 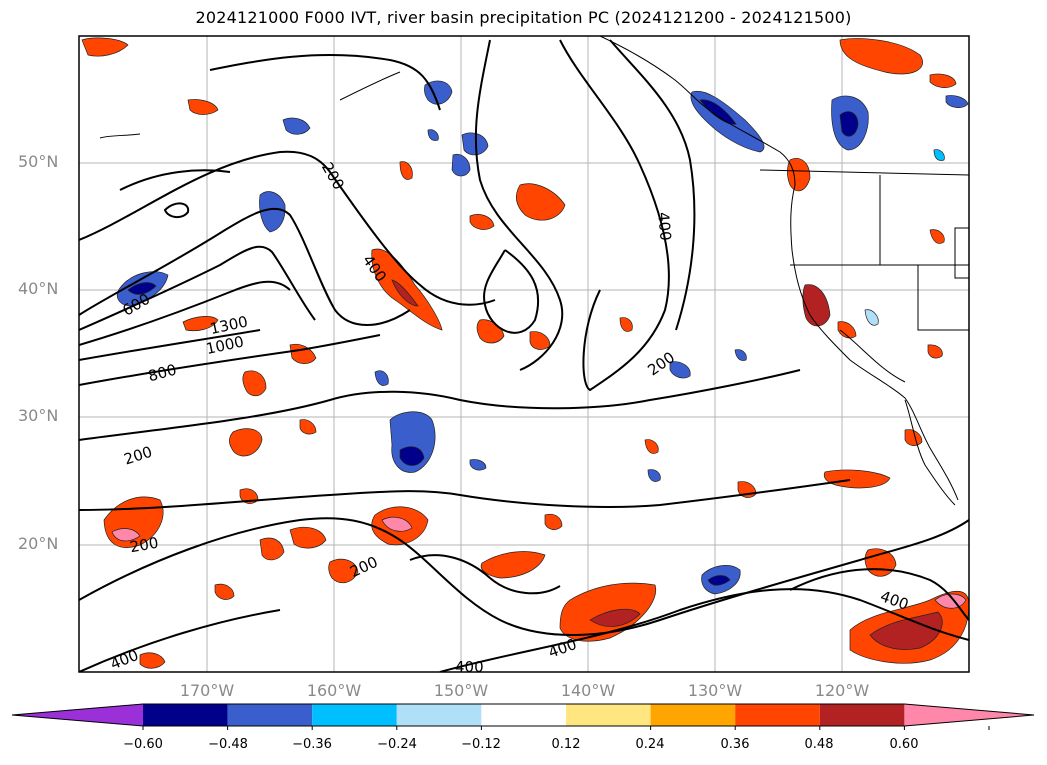 I want to click on lon-label: 160°W, so click(x=334, y=690).